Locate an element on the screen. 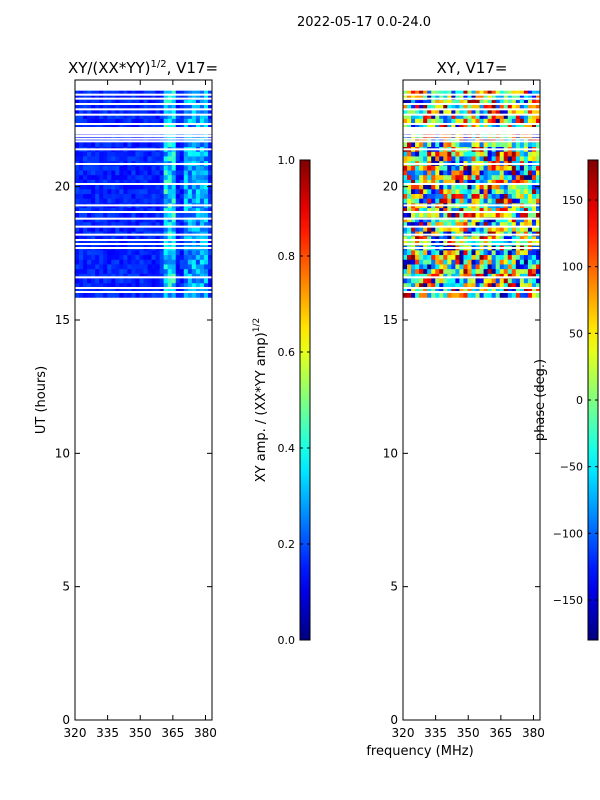  phase-colorbar-label: phase (deg.) is located at coordinates (540, 400).